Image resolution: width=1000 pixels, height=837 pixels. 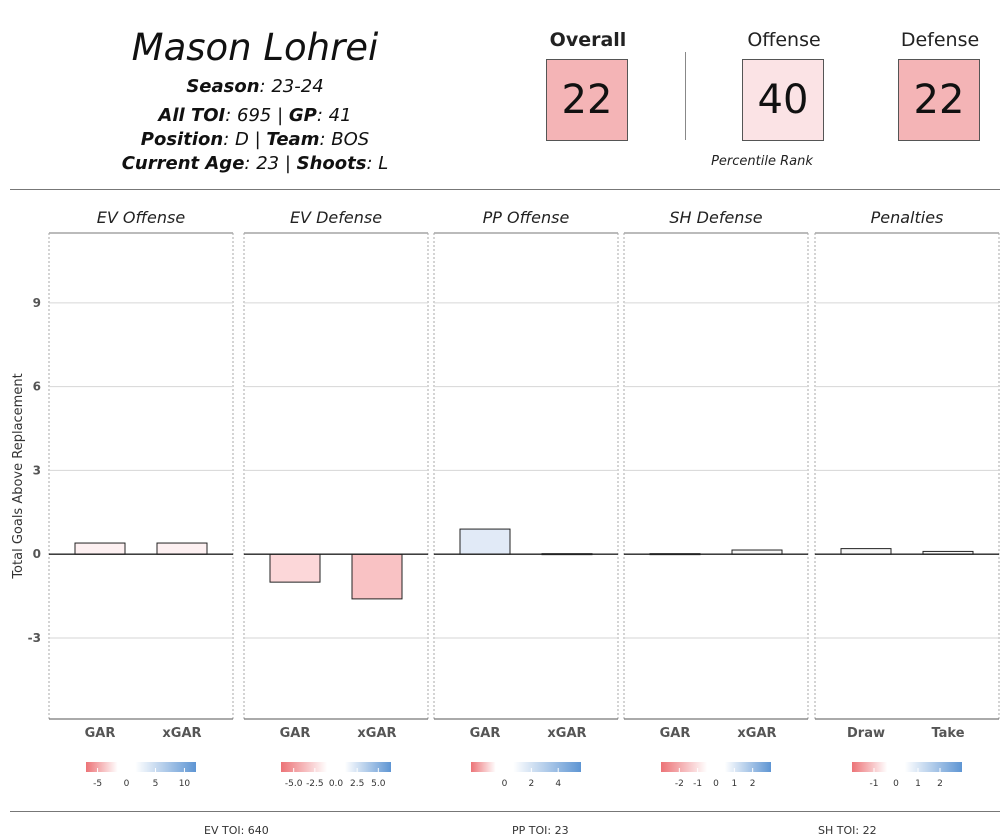 I want to click on panel-title: PP Offense, so click(x=526, y=217).